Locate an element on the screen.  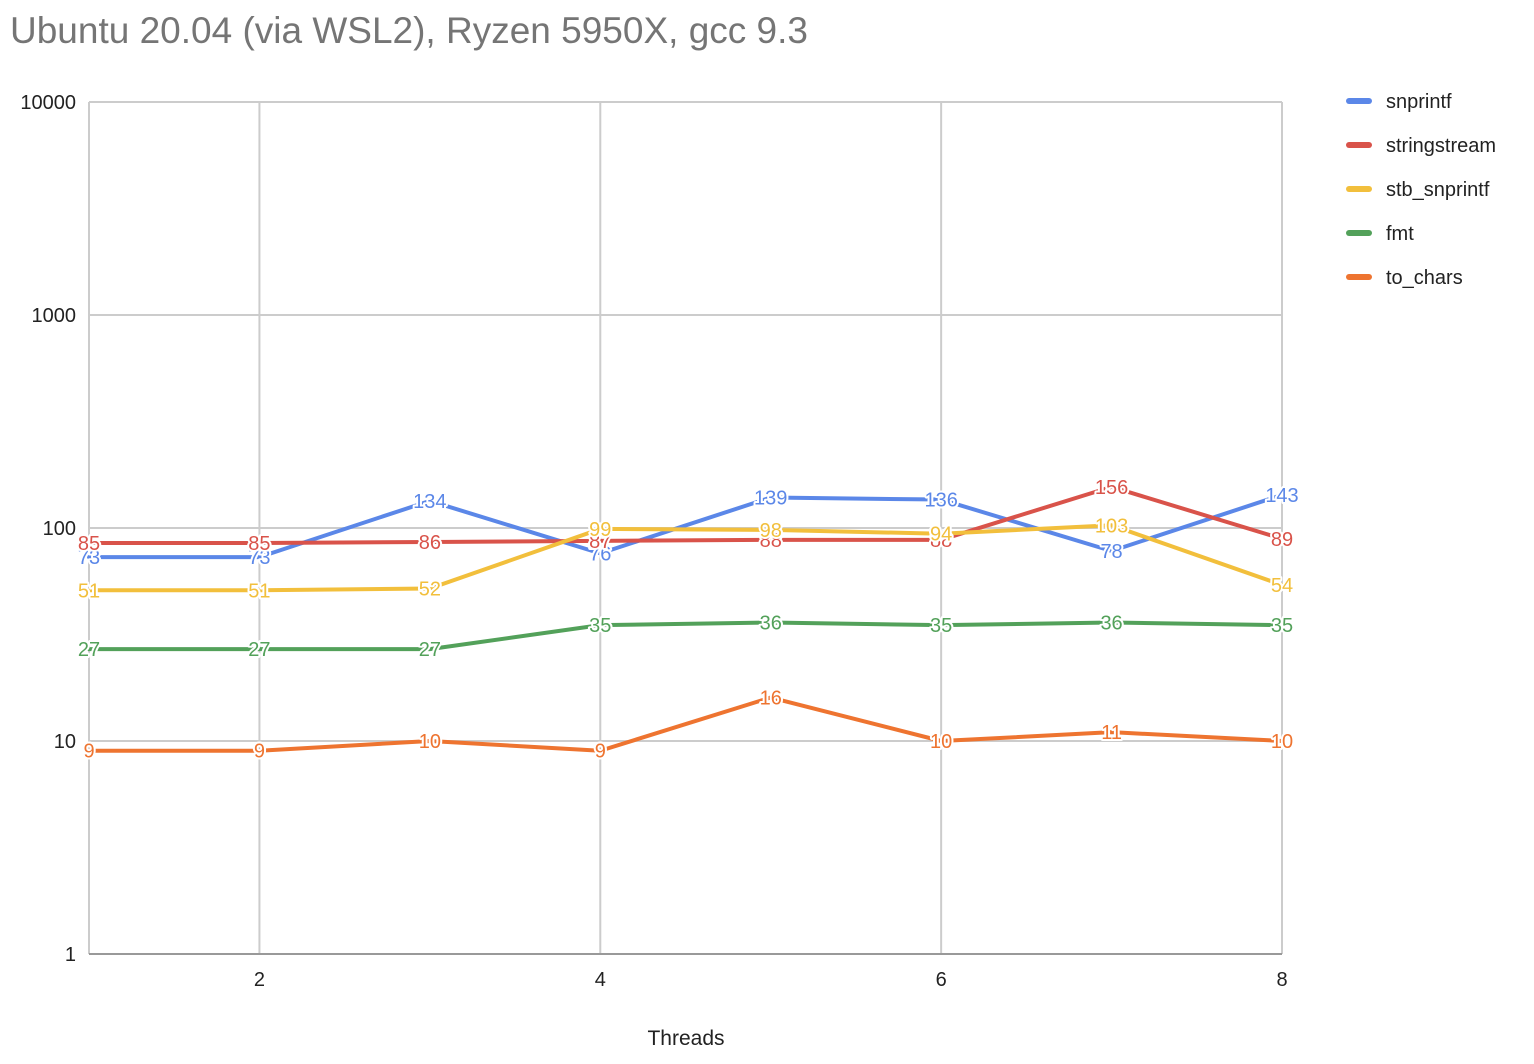
legend-item-fmt: fmt is located at coordinates (1380, 234).